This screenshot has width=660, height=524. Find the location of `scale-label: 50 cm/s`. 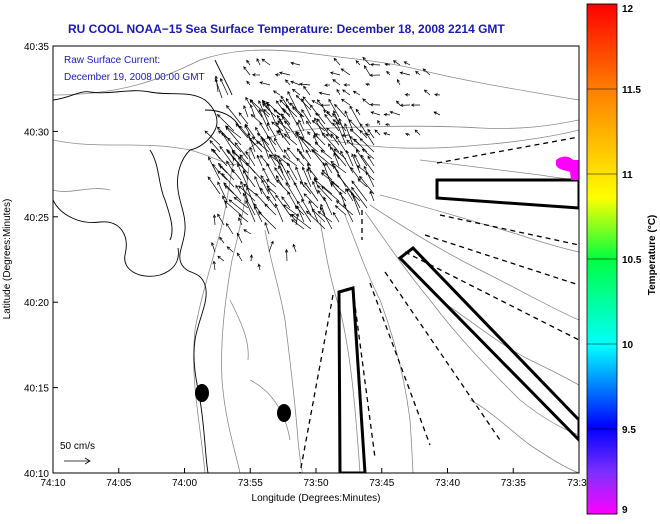

scale-label: 50 cm/s is located at coordinates (77, 446).